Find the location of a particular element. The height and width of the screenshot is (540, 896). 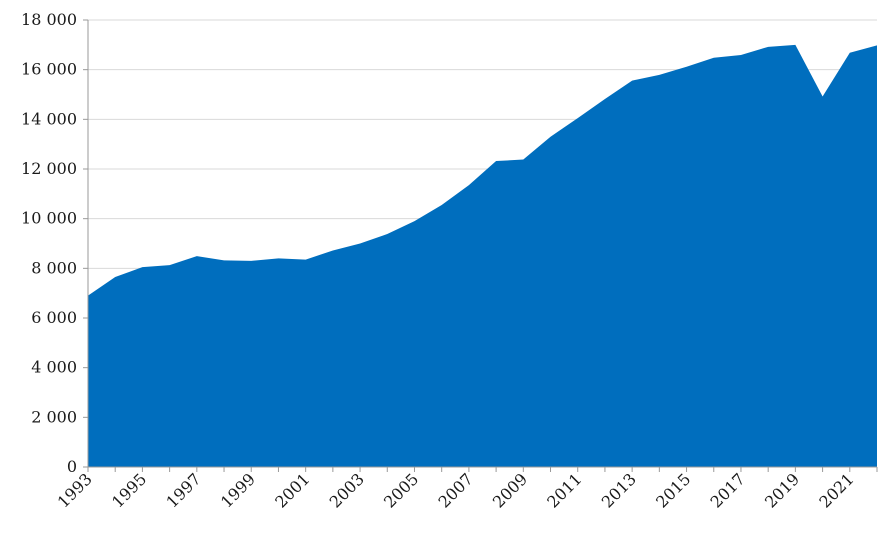

x-tick-label: 2005 is located at coordinates (401, 490).